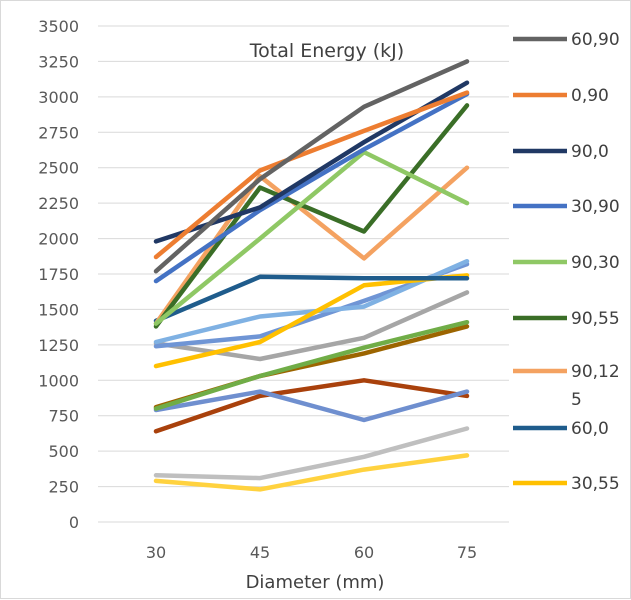  Describe the element at coordinates (595, 263) in the screenshot. I see `legend-label: 90,30` at that location.